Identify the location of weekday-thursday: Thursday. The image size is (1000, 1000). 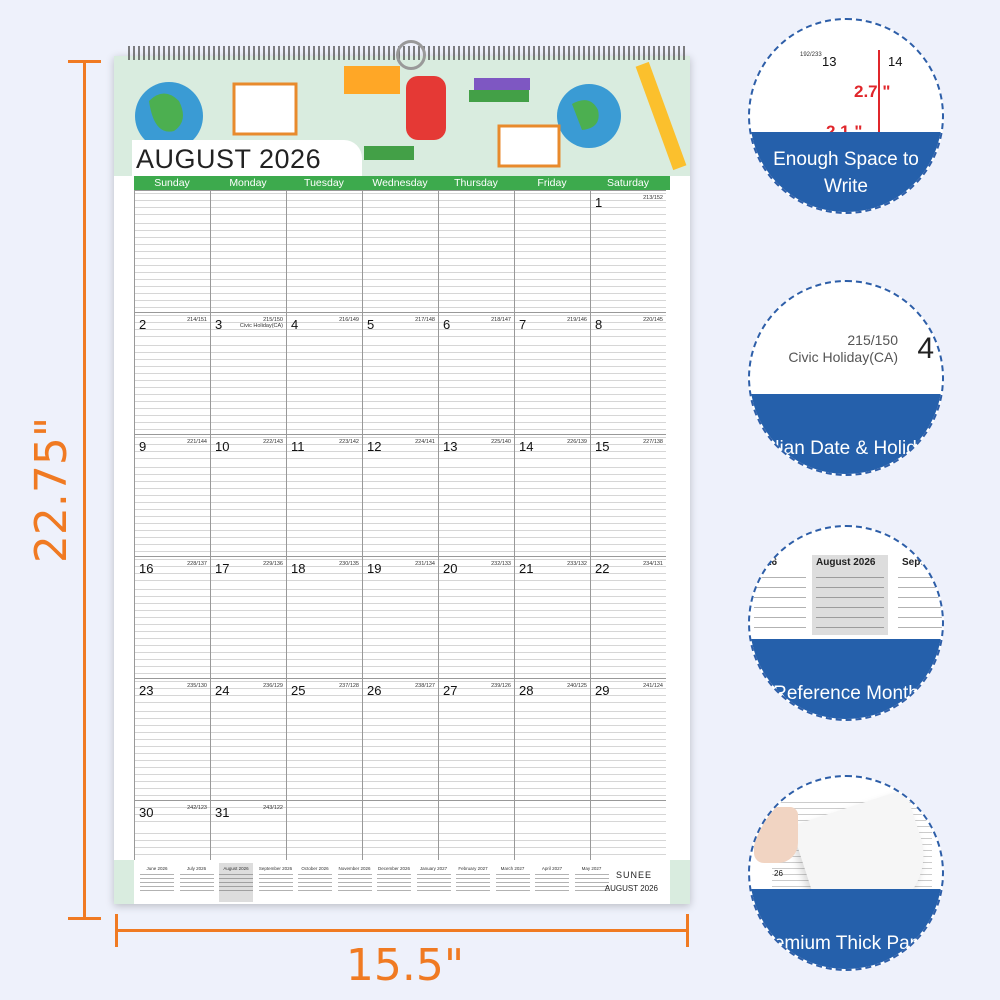
(476, 183).